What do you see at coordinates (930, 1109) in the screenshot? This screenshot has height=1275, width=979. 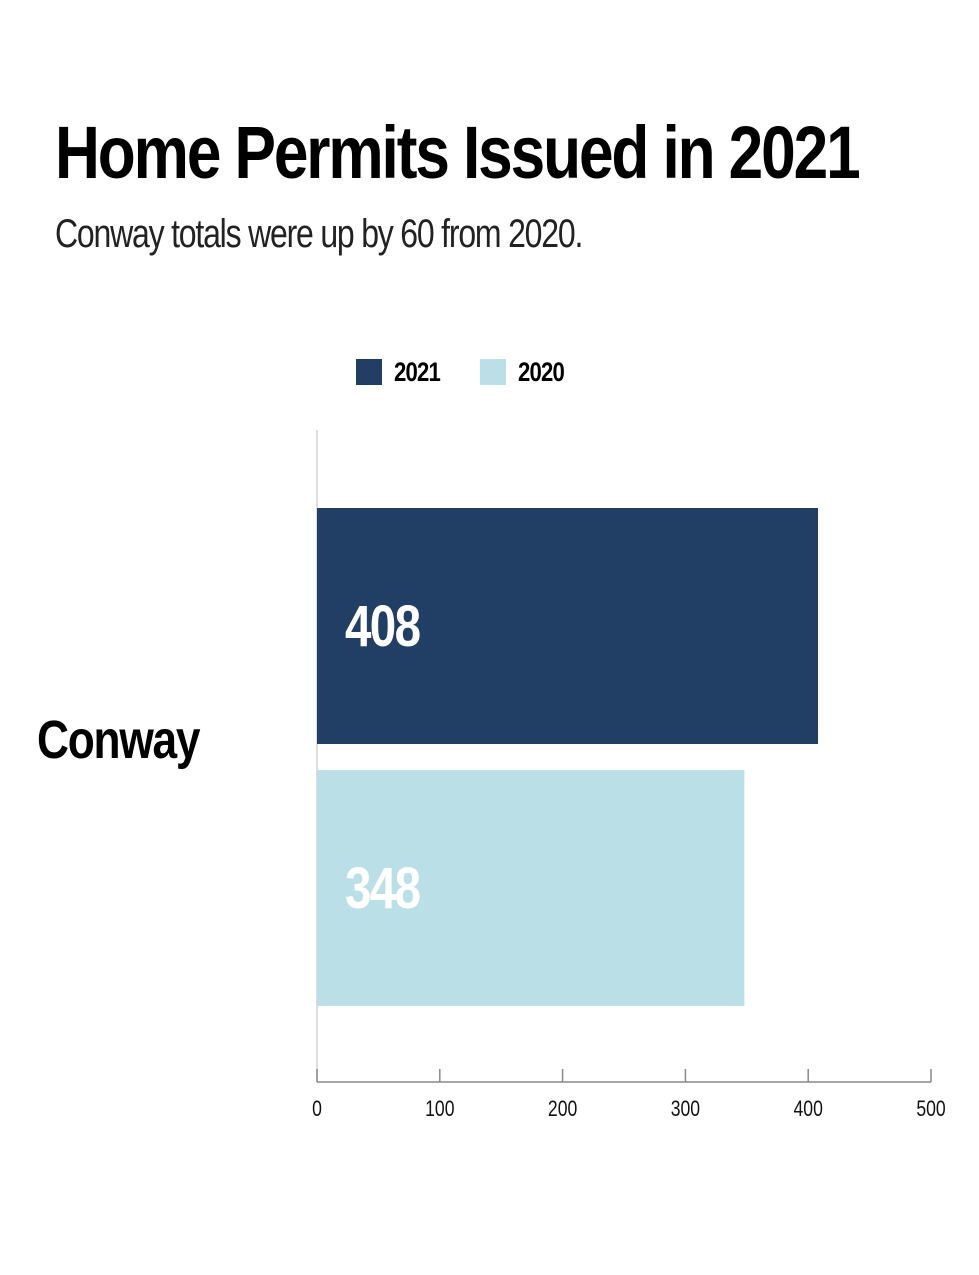 I see `x-tick-label-500: 500` at bounding box center [930, 1109].